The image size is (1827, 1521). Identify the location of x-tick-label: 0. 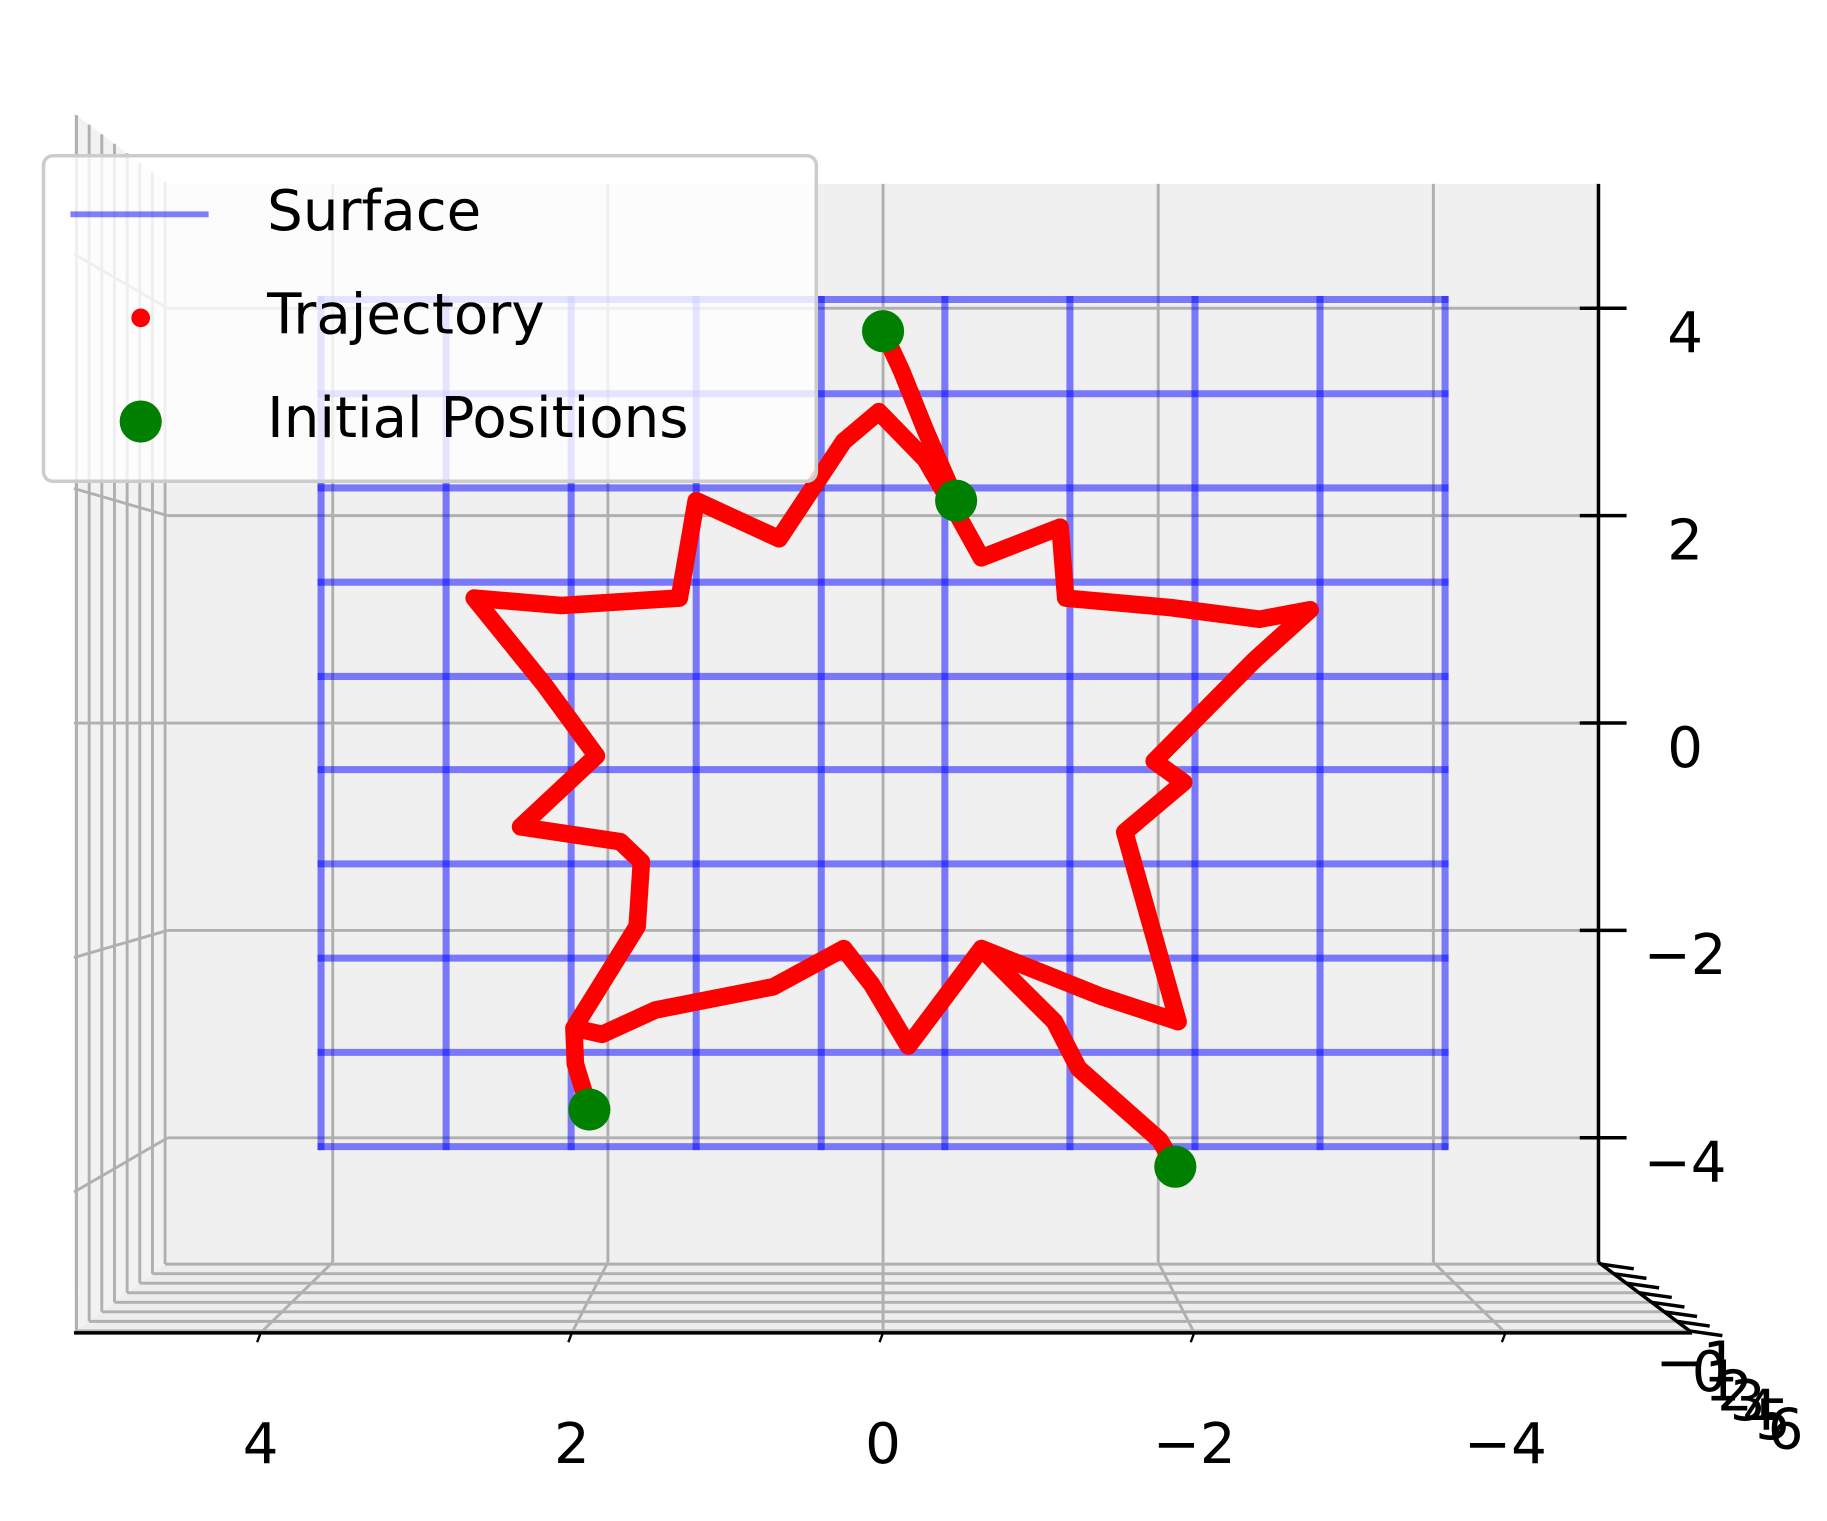
(883, 1444).